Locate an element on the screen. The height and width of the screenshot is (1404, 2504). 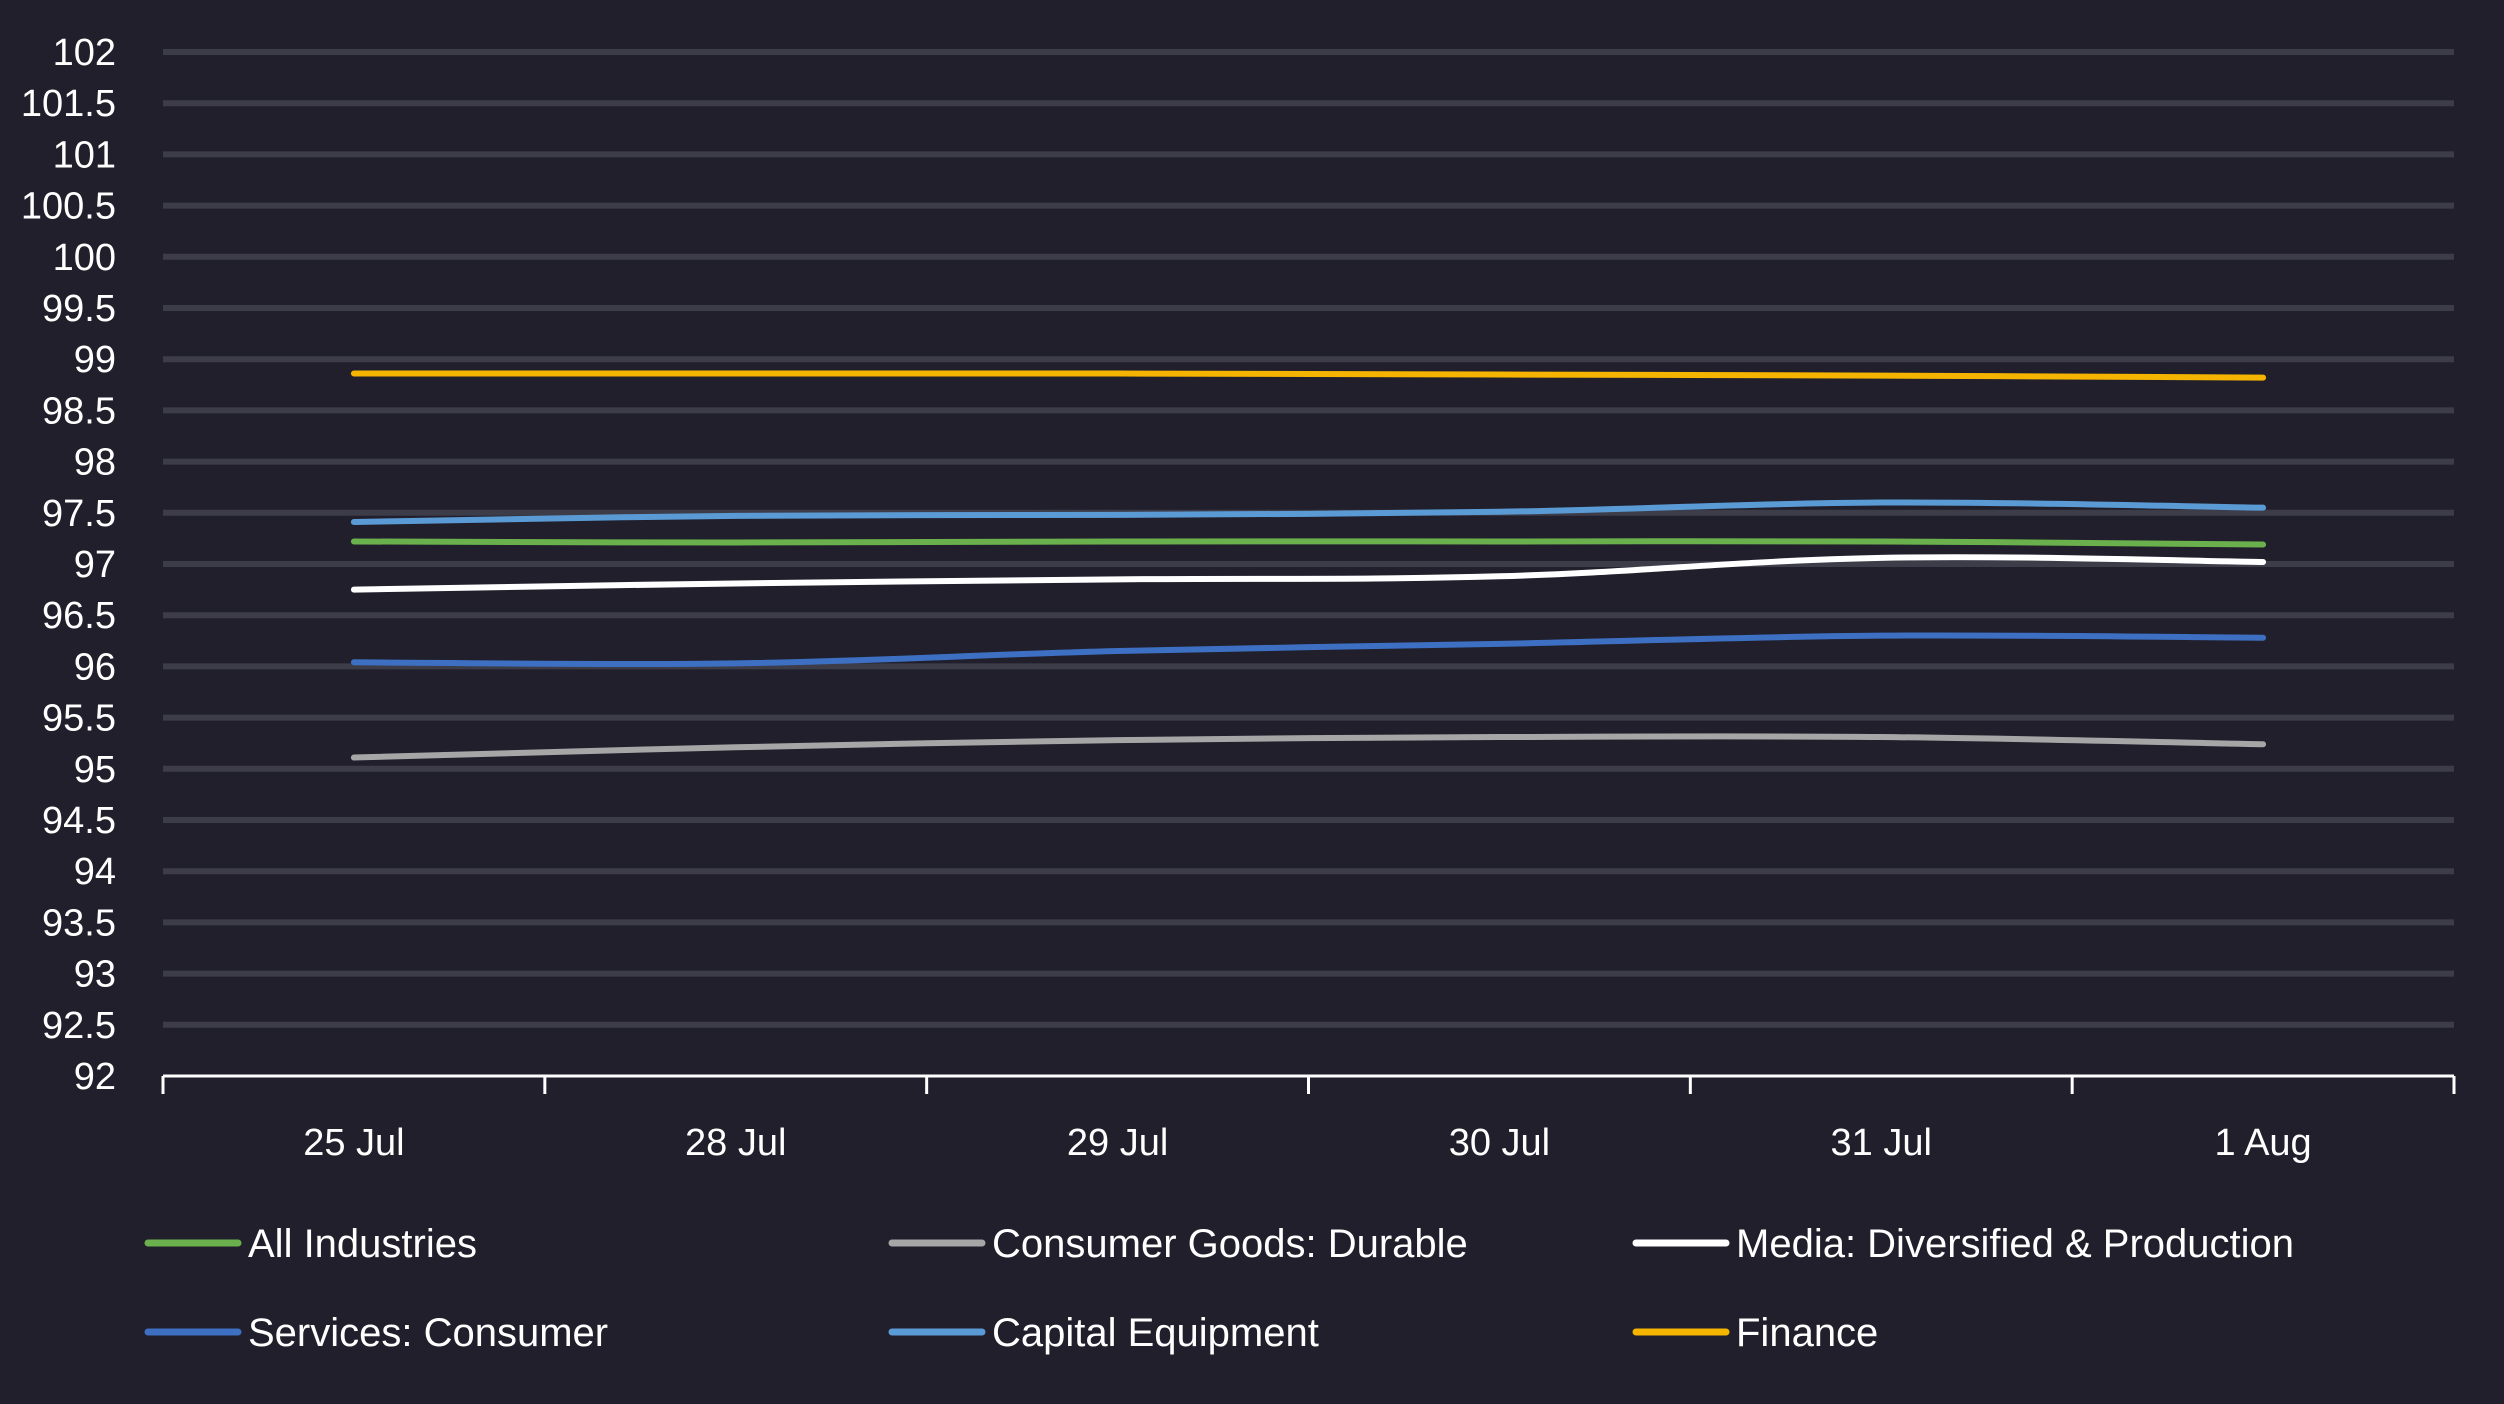
legend-label: All Industries is located at coordinates (362, 1244).